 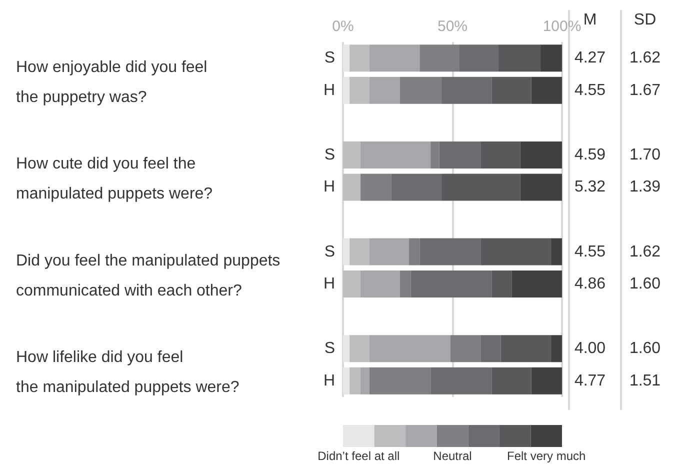 What do you see at coordinates (645, 20) in the screenshot?
I see `text: SD` at bounding box center [645, 20].